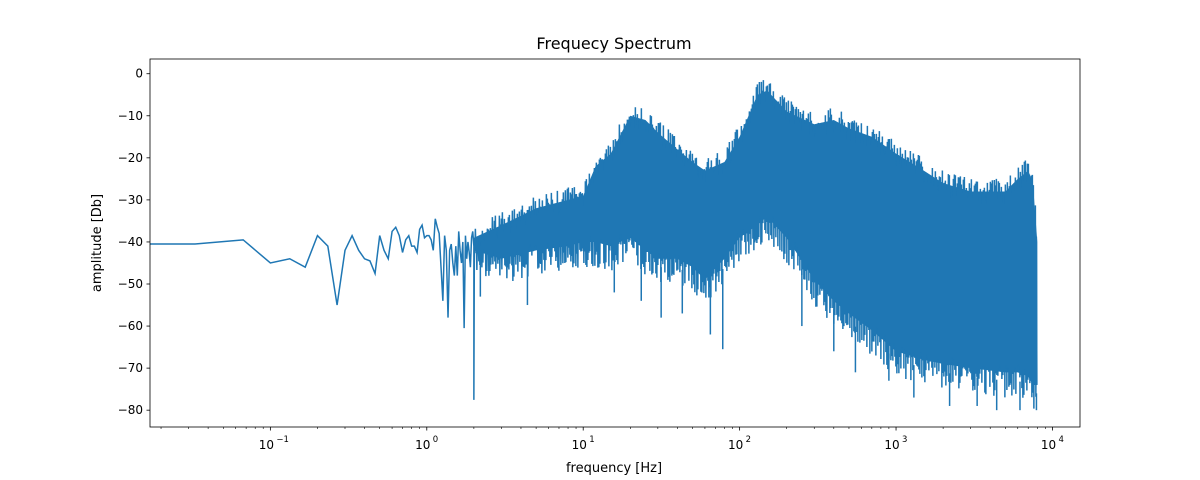 This screenshot has height=480, width=1200. Describe the element at coordinates (1060, 440) in the screenshot. I see `x-tick-exponent: 4` at that location.